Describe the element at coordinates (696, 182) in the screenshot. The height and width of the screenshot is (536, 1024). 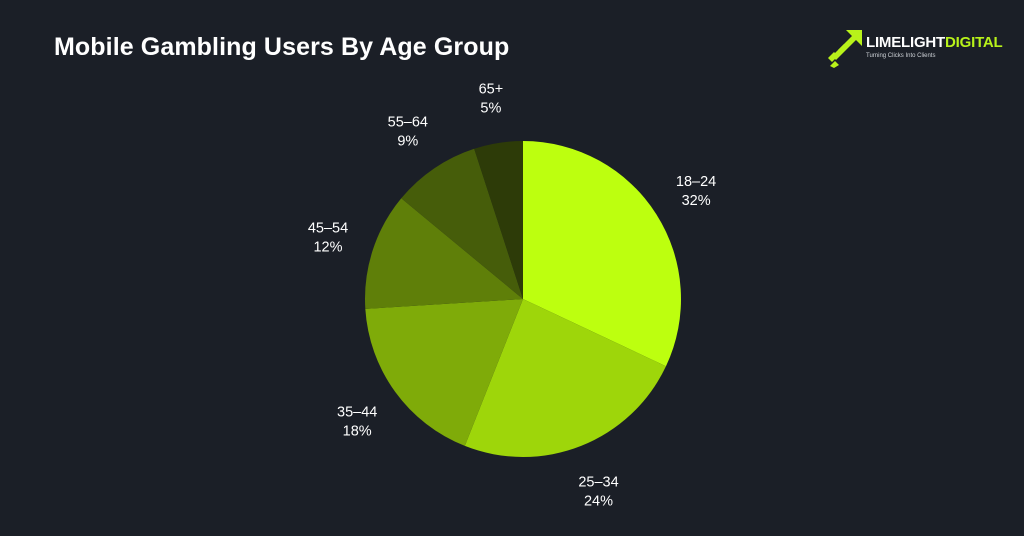
I see `slice-label-0: 18–24` at that location.